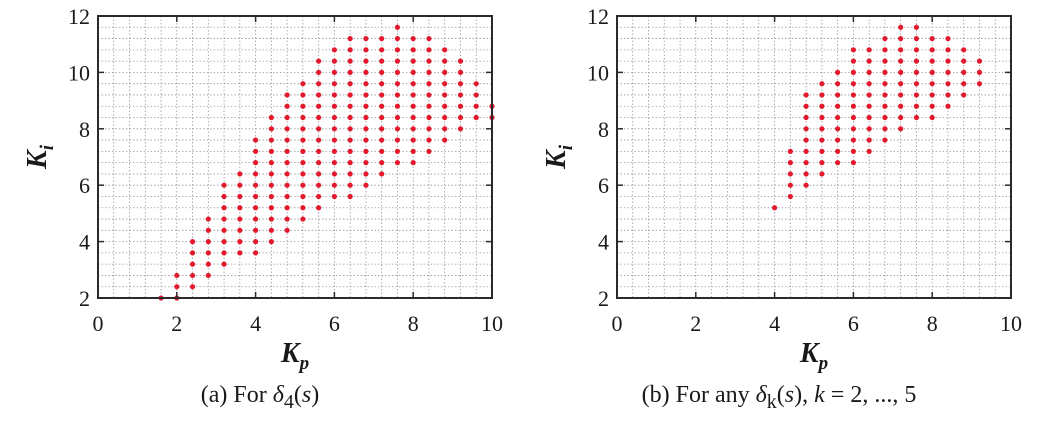 The height and width of the screenshot is (425, 1039). Describe the element at coordinates (306, 395) in the screenshot. I see `caption-variable: s` at that location.